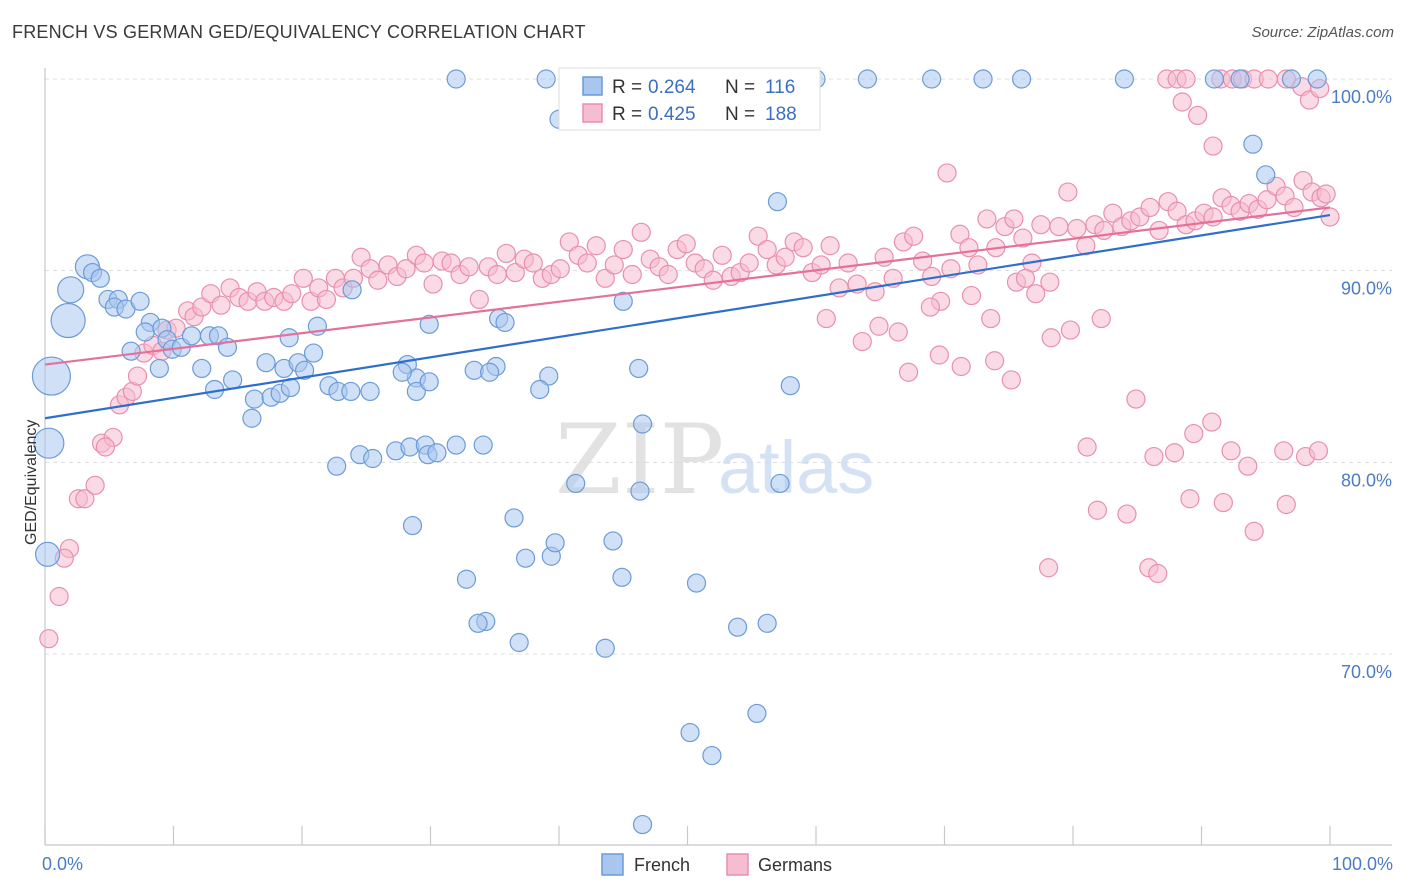  Describe the element at coordinates (662, 865) in the screenshot. I see `bottom-legend-label-french: French` at that location.